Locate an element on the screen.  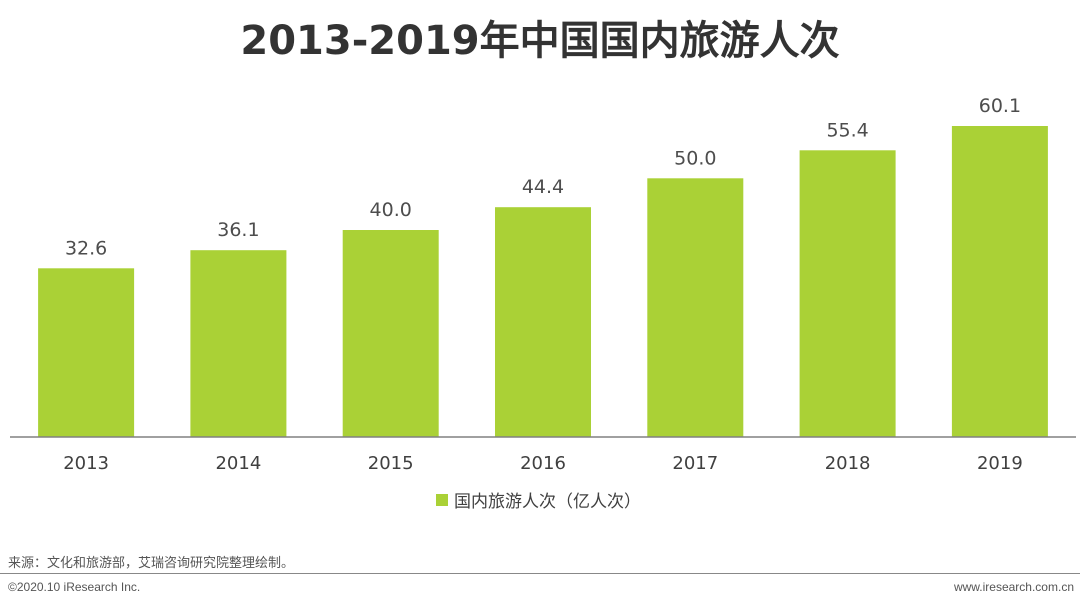
chart-title: 2013-2019年中国国内旅游人次 is located at coordinates (540, 41).